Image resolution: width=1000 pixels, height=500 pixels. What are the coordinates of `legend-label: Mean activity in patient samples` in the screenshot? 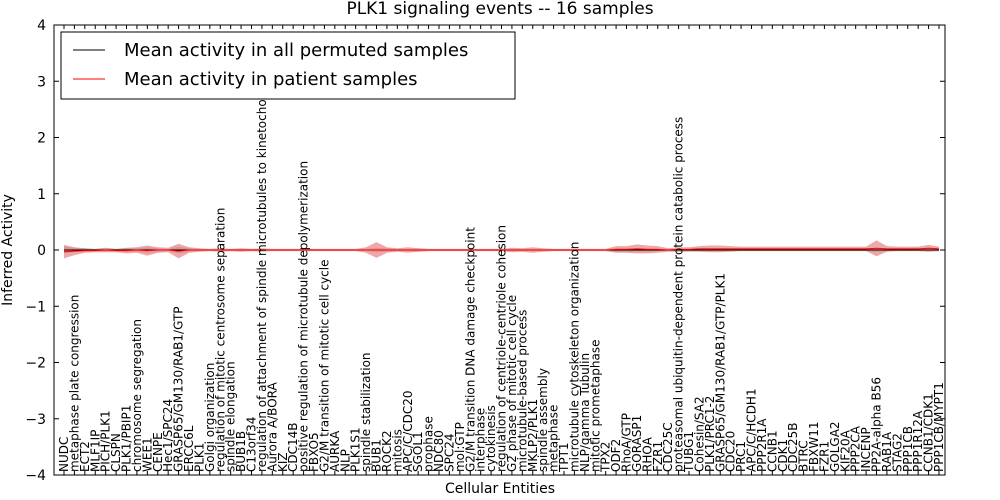 It's located at (271, 79).